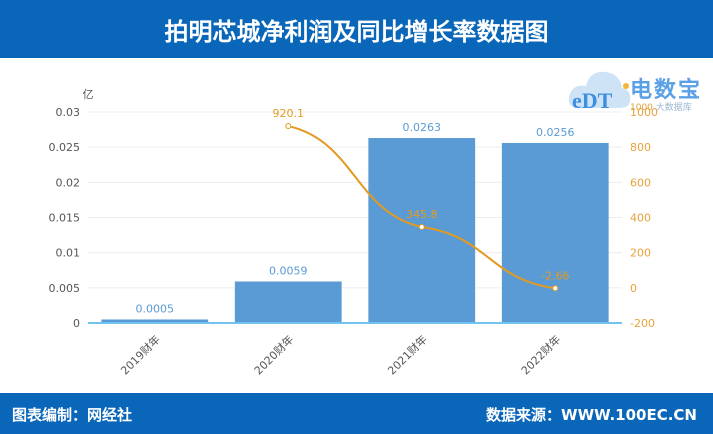 The width and height of the screenshot is (713, 434). Describe the element at coordinates (68, 182) in the screenshot. I see `y-tick-label: 0.02` at that location.